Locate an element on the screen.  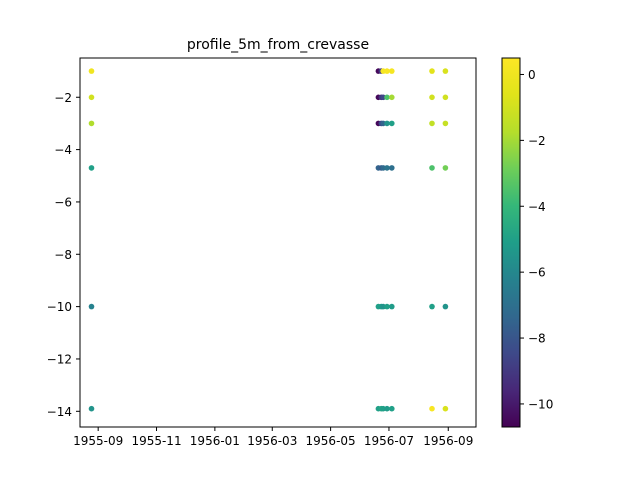
y-tick-label: −8 is located at coordinates (63, 255).